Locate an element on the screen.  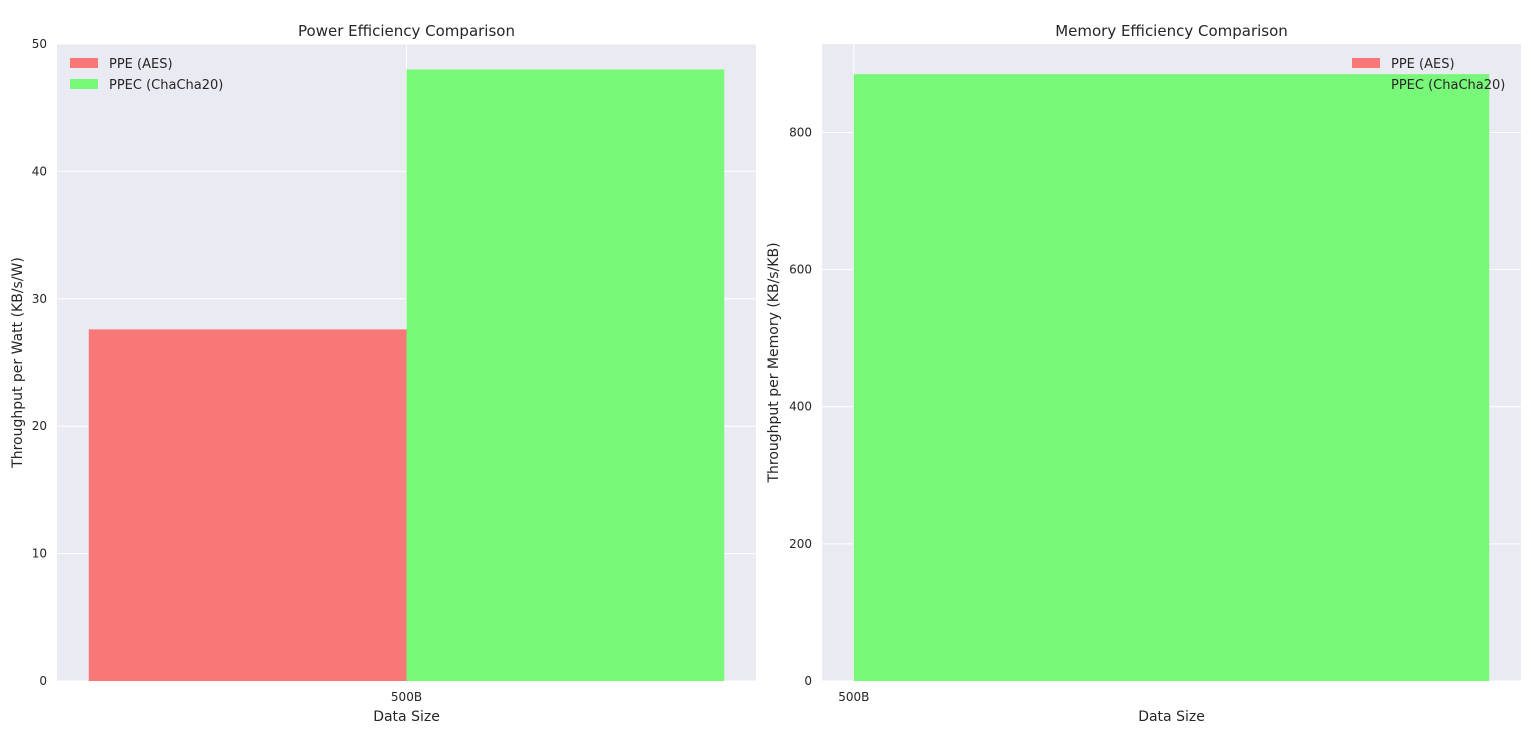
y-tick-label: 400 is located at coordinates (800, 407).